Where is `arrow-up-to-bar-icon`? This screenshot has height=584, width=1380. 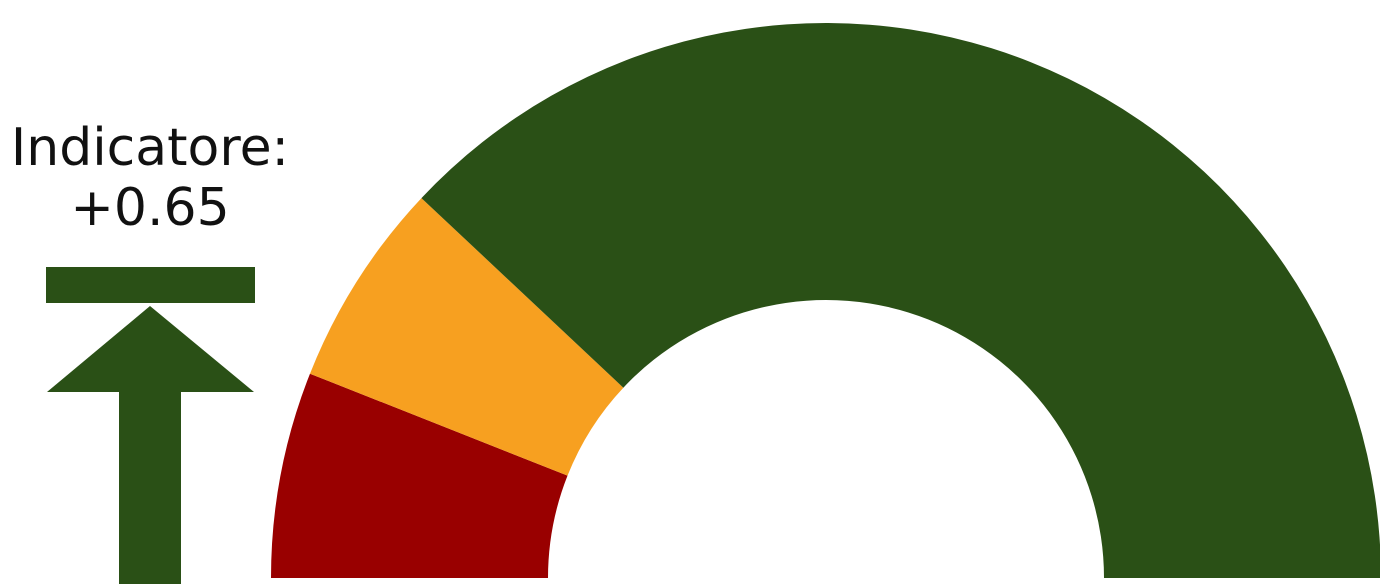 arrow-up-to-bar-icon is located at coordinates (150, 425).